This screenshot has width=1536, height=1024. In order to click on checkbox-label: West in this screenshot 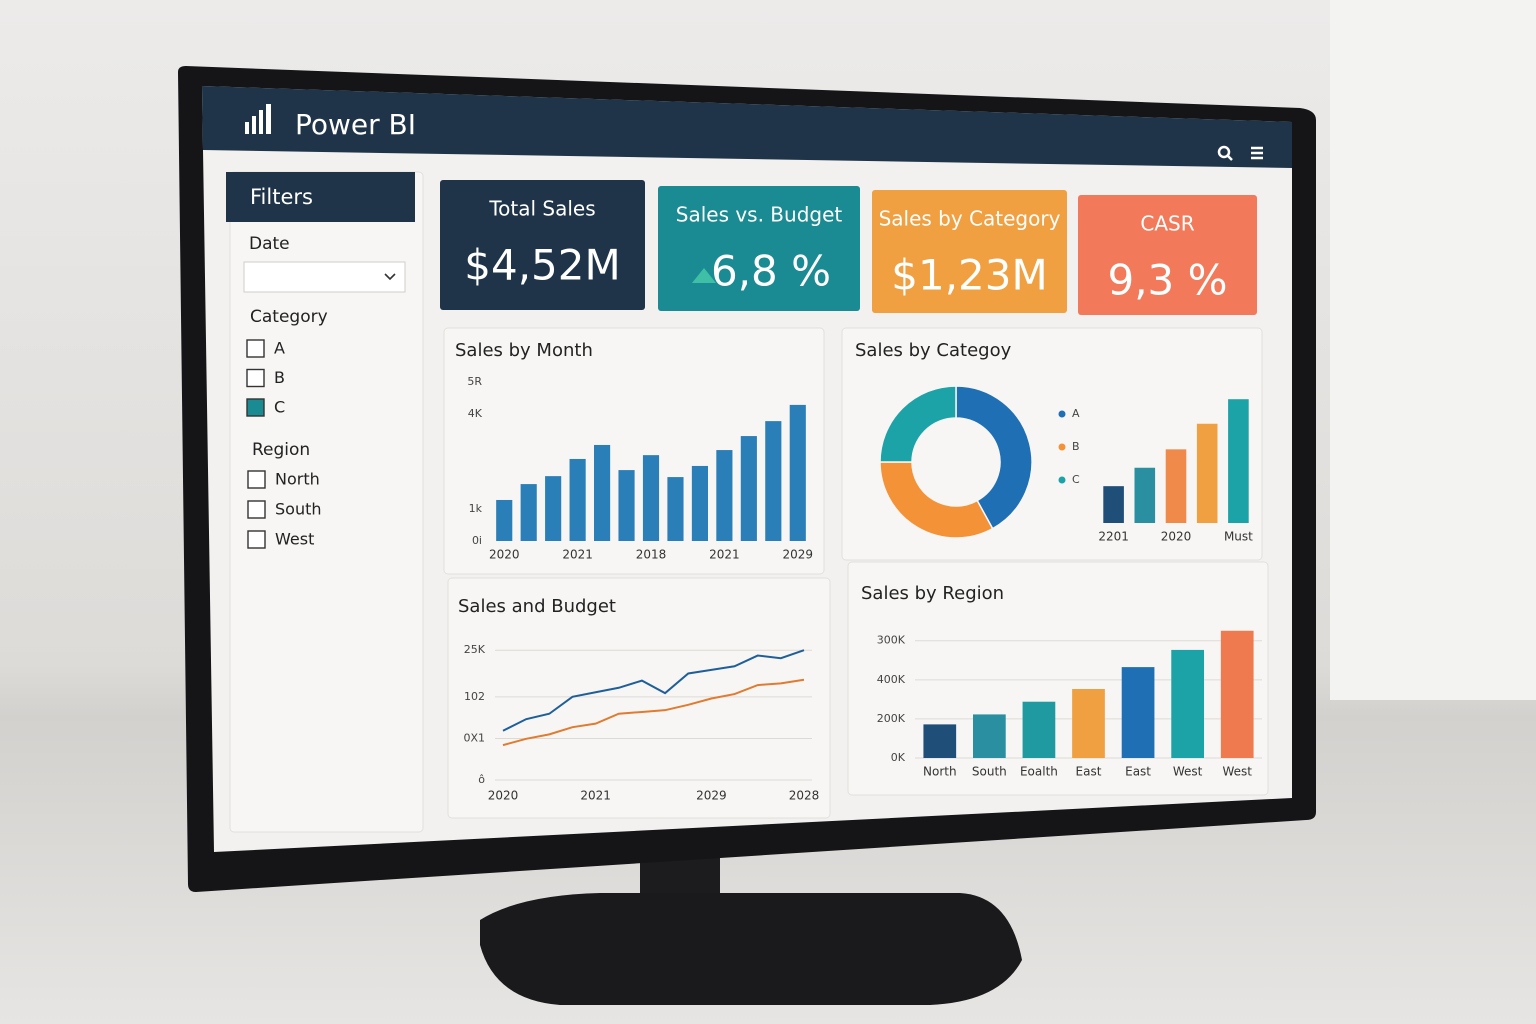, I will do `click(294, 539)`.